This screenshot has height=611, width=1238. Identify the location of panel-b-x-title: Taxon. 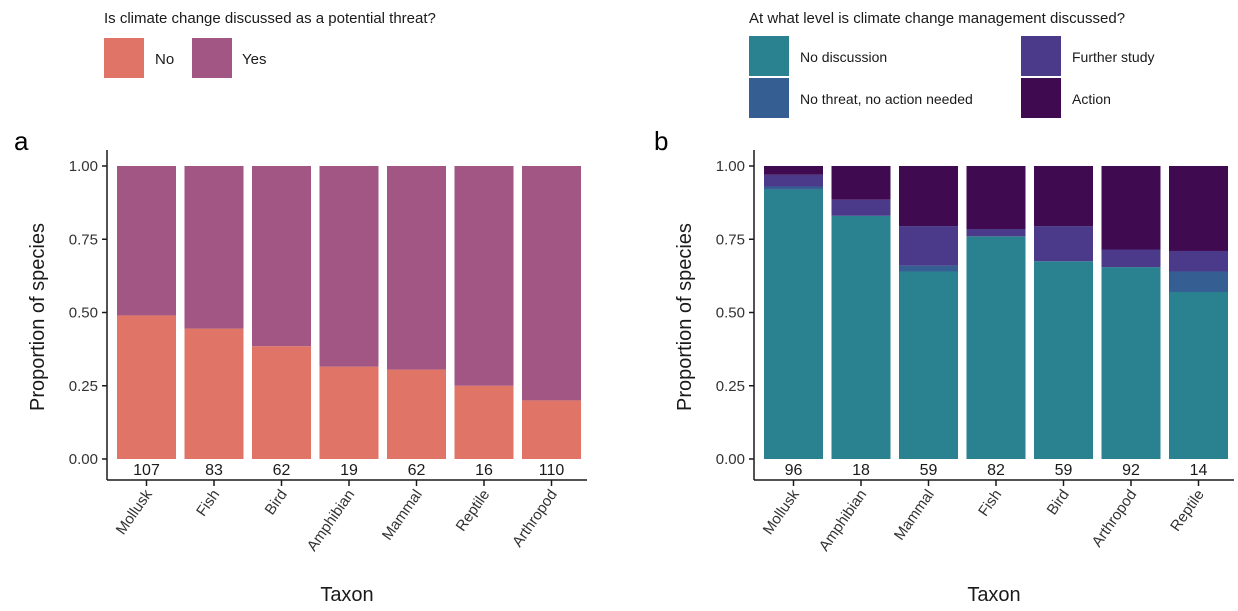
(993, 595).